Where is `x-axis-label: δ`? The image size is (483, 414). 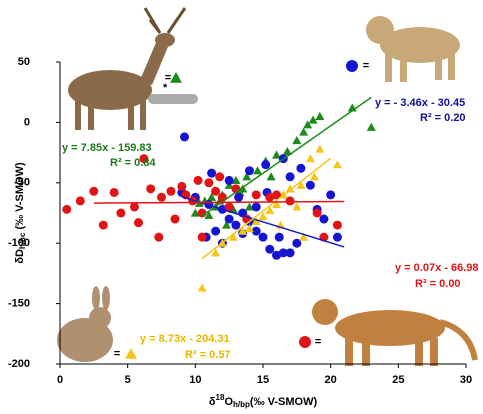 x-axis-label: δ is located at coordinates (212, 402).